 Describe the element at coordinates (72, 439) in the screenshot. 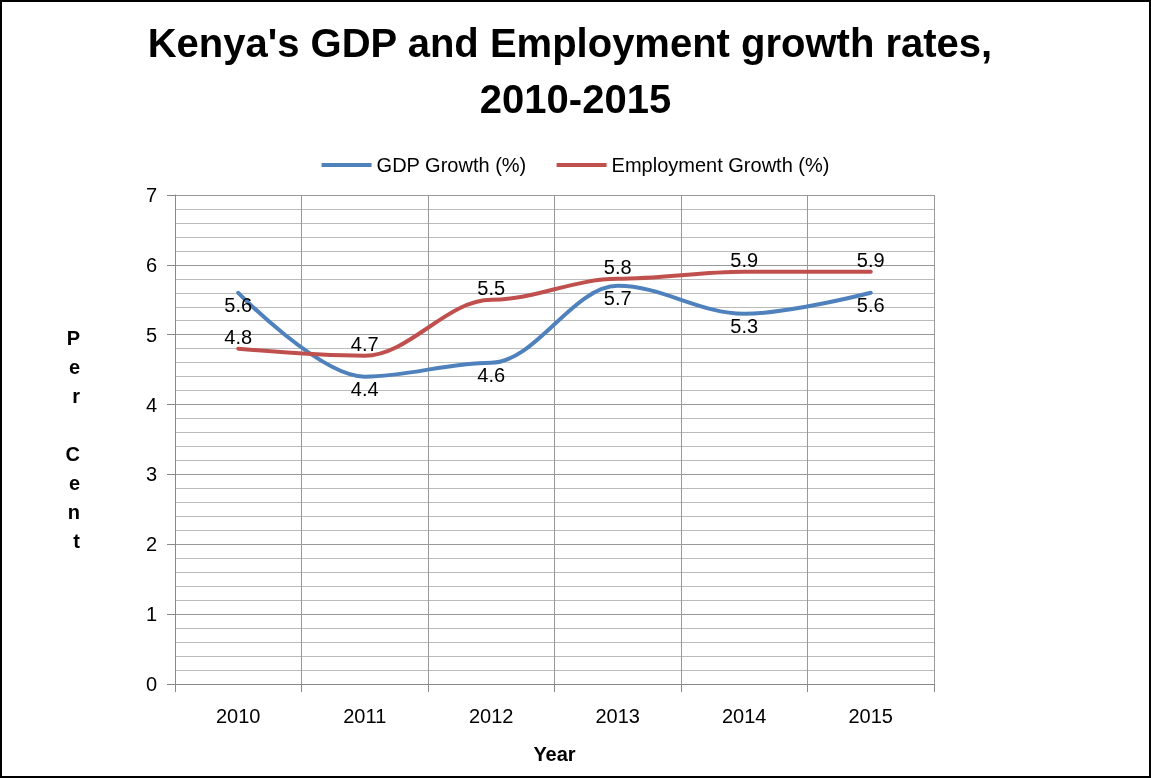

I see `text: Per Cent` at that location.